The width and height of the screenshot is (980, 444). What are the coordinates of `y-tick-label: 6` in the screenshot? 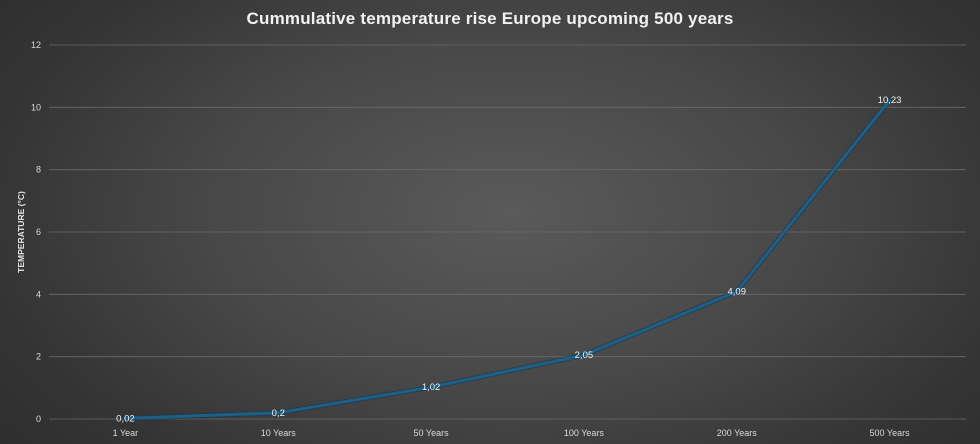 It's located at (38, 232).